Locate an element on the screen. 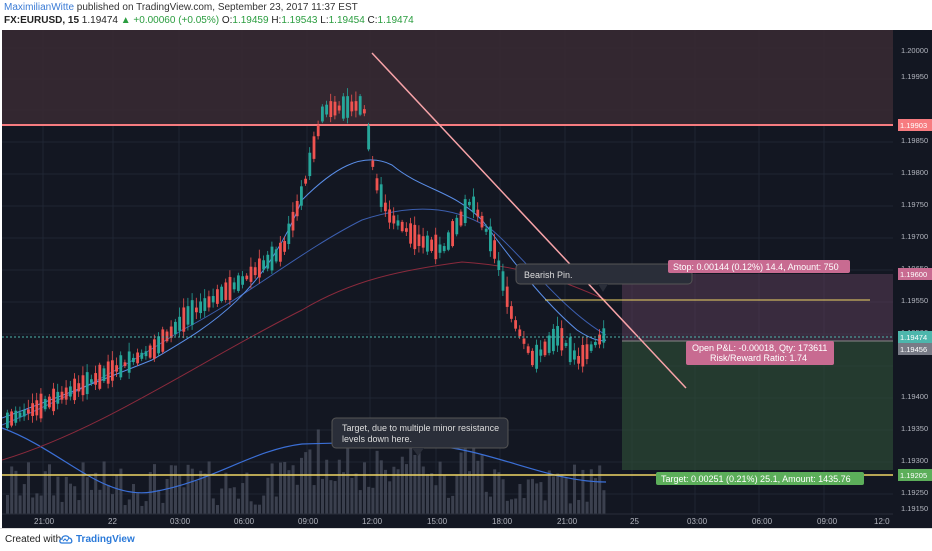 This screenshot has height=551, width=932. price-tick-label: 1.19850 is located at coordinates (914, 140).